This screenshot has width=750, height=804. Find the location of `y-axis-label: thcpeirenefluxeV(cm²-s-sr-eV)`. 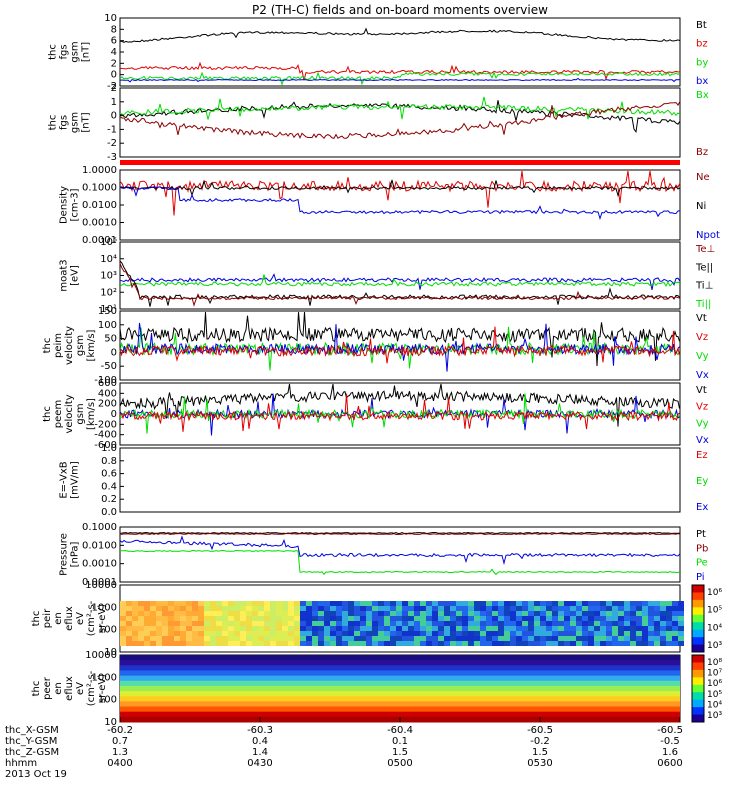

y-axis-label: thcpeirenefluxeV(cm²-s-sr-eV) is located at coordinates (69, 618).